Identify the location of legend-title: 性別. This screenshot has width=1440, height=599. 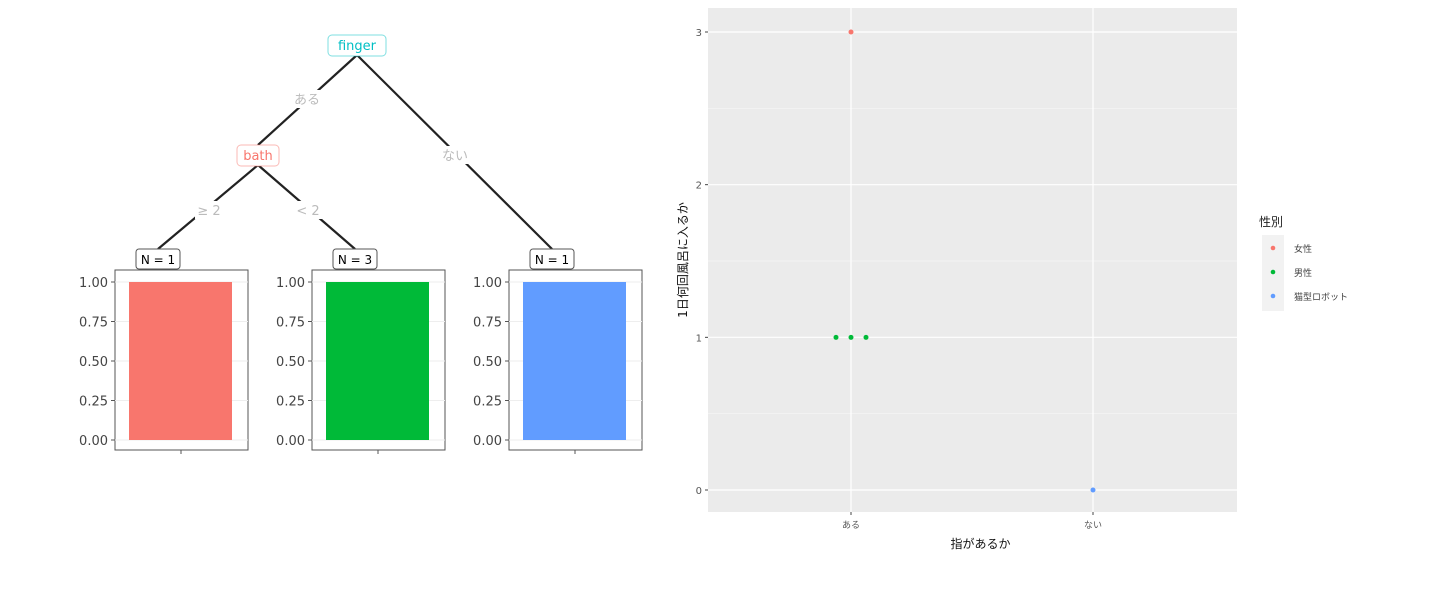
(1271, 222).